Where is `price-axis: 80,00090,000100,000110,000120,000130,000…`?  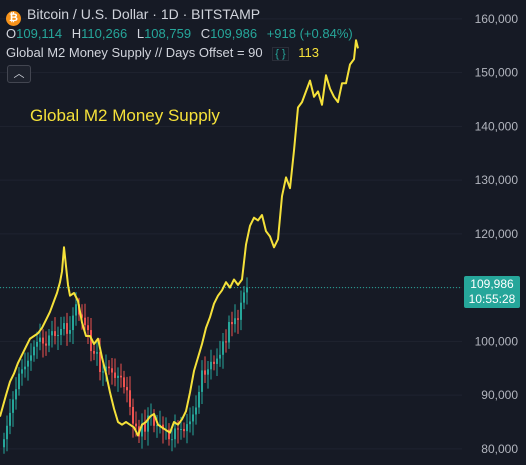
price-axis: 80,00090,000100,000110,000120,000130,000… is located at coordinates (497, 234).